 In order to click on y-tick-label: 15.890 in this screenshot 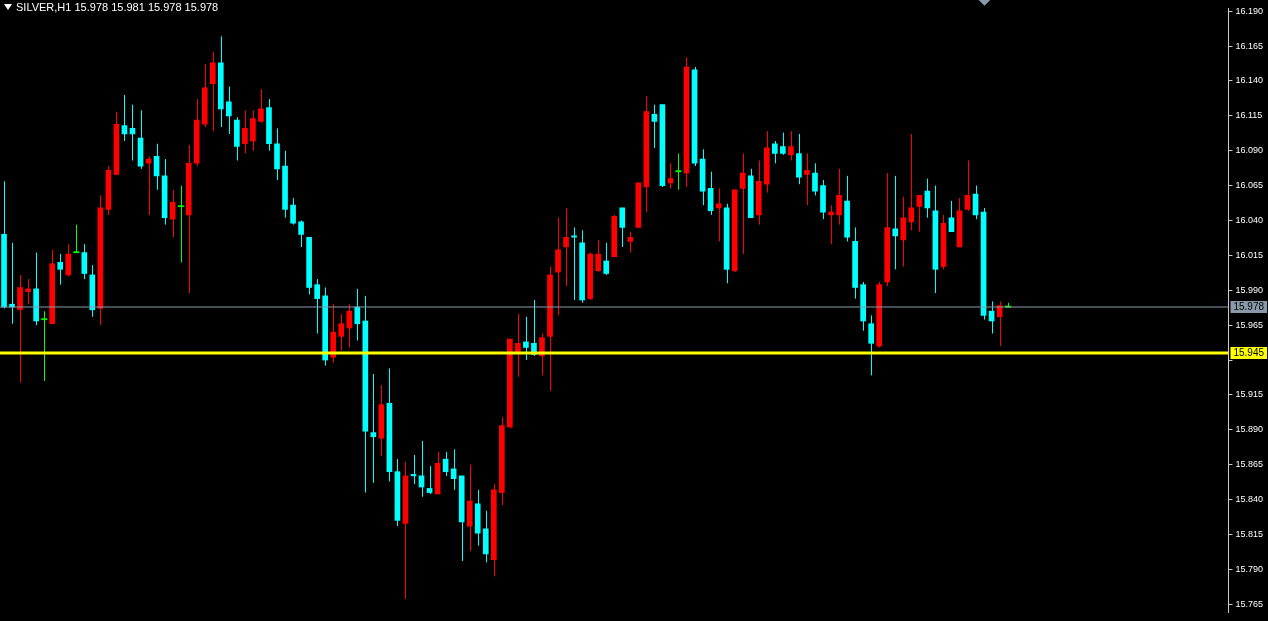, I will do `click(1249, 429)`.